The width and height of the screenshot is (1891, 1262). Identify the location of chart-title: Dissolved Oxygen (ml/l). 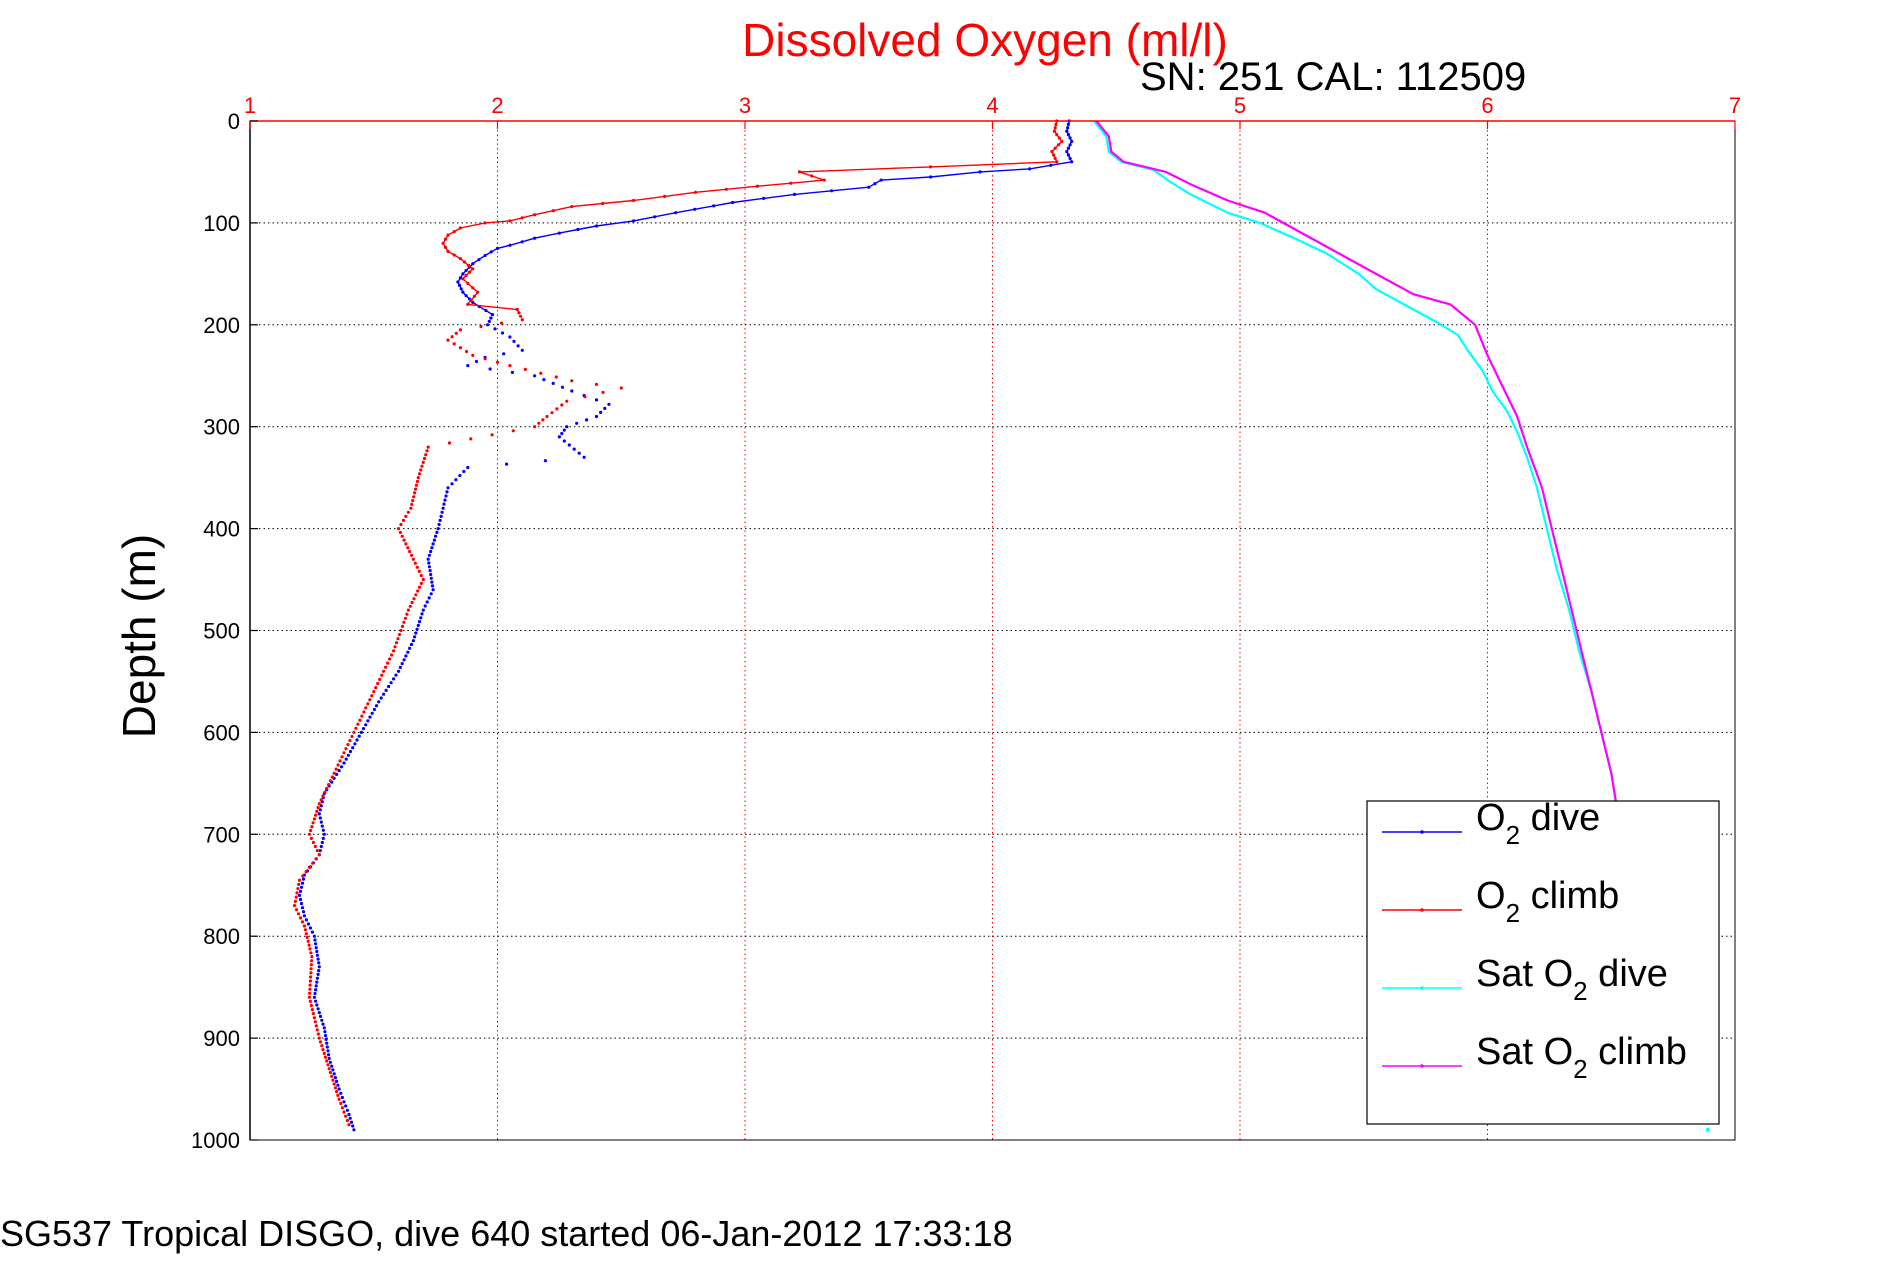
(985, 40).